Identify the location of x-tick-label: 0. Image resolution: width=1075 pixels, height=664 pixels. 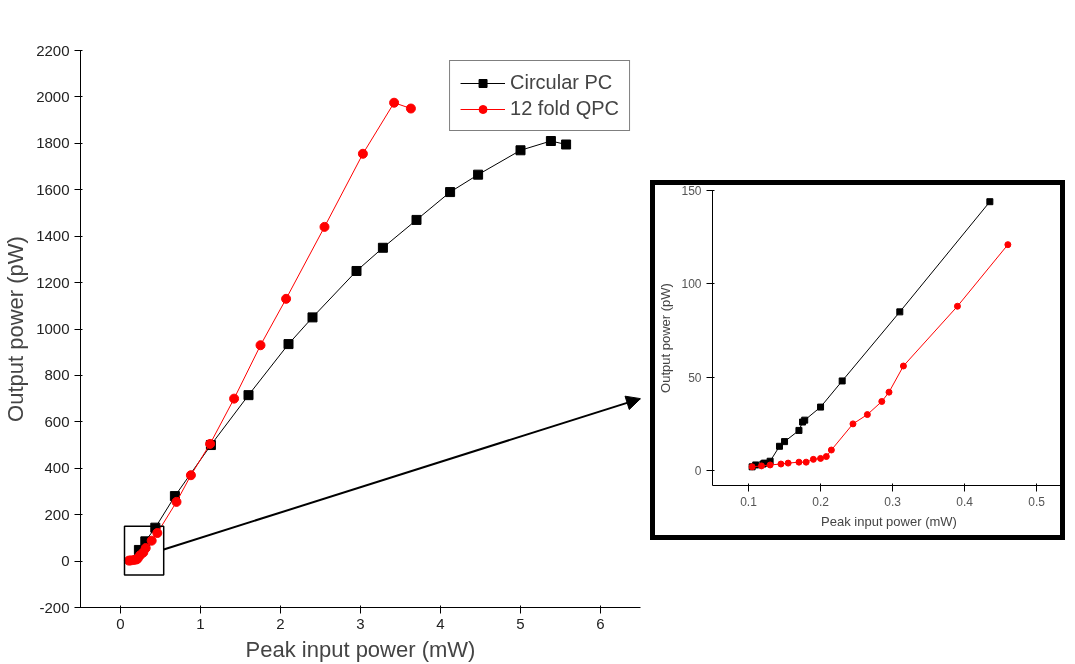
(120, 623).